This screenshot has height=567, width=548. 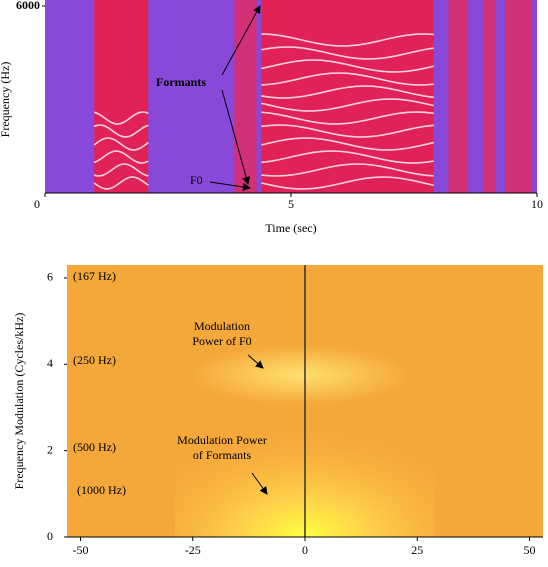 I want to click on annotation: F0, so click(x=196, y=180).